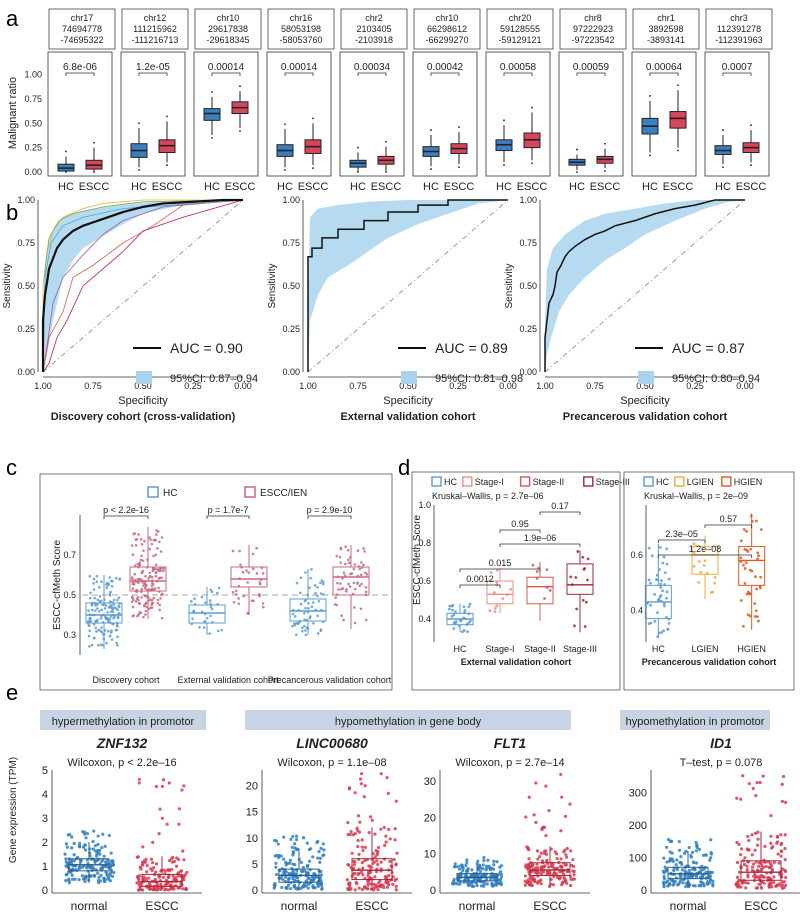  What do you see at coordinates (541, 581) in the screenshot?
I see `group-points` at bounding box center [541, 581].